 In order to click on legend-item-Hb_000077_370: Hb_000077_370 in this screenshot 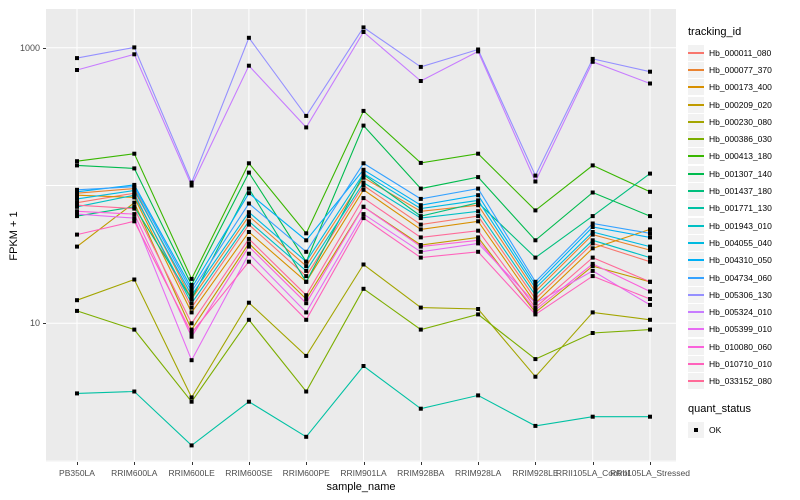, I will do `click(743, 69)`.